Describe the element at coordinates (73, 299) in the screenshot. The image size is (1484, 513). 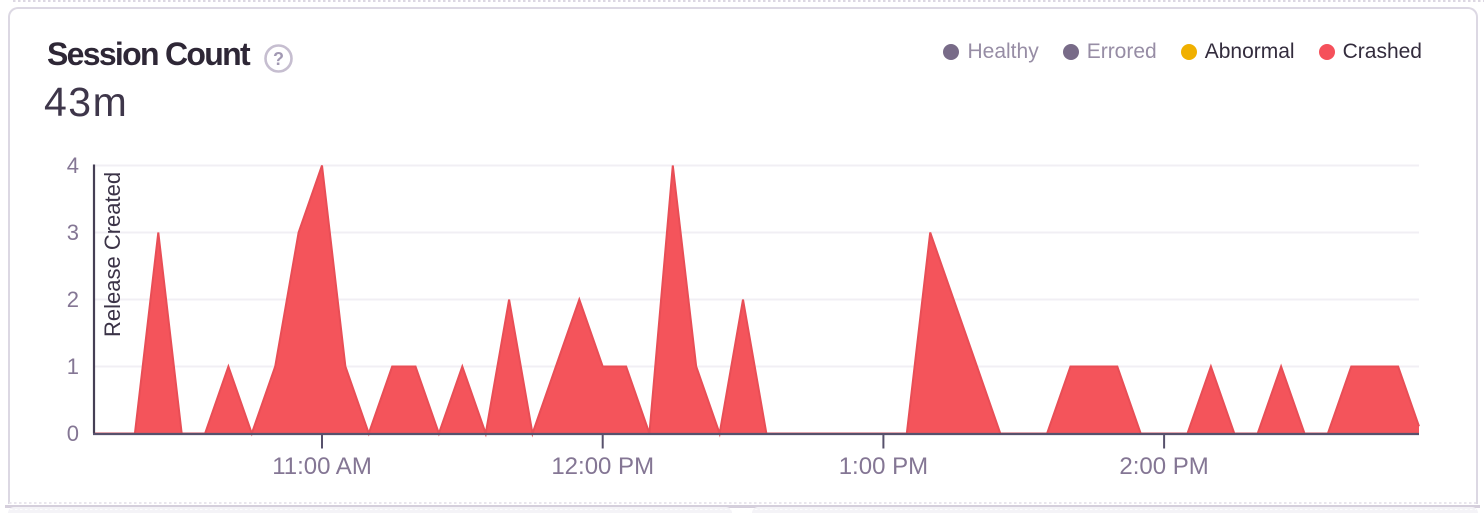
I see `svg-text: 2` at that location.